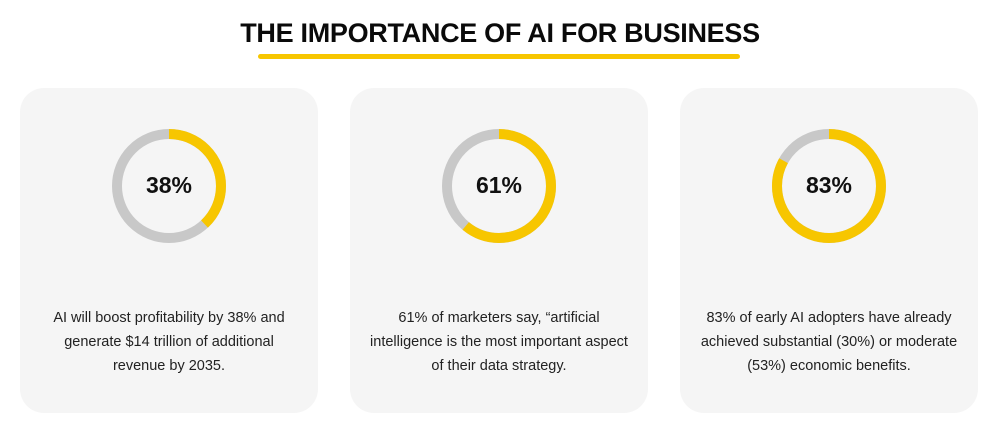 The height and width of the screenshot is (432, 1000). Describe the element at coordinates (499, 56) in the screenshot. I see `title-underline` at that location.